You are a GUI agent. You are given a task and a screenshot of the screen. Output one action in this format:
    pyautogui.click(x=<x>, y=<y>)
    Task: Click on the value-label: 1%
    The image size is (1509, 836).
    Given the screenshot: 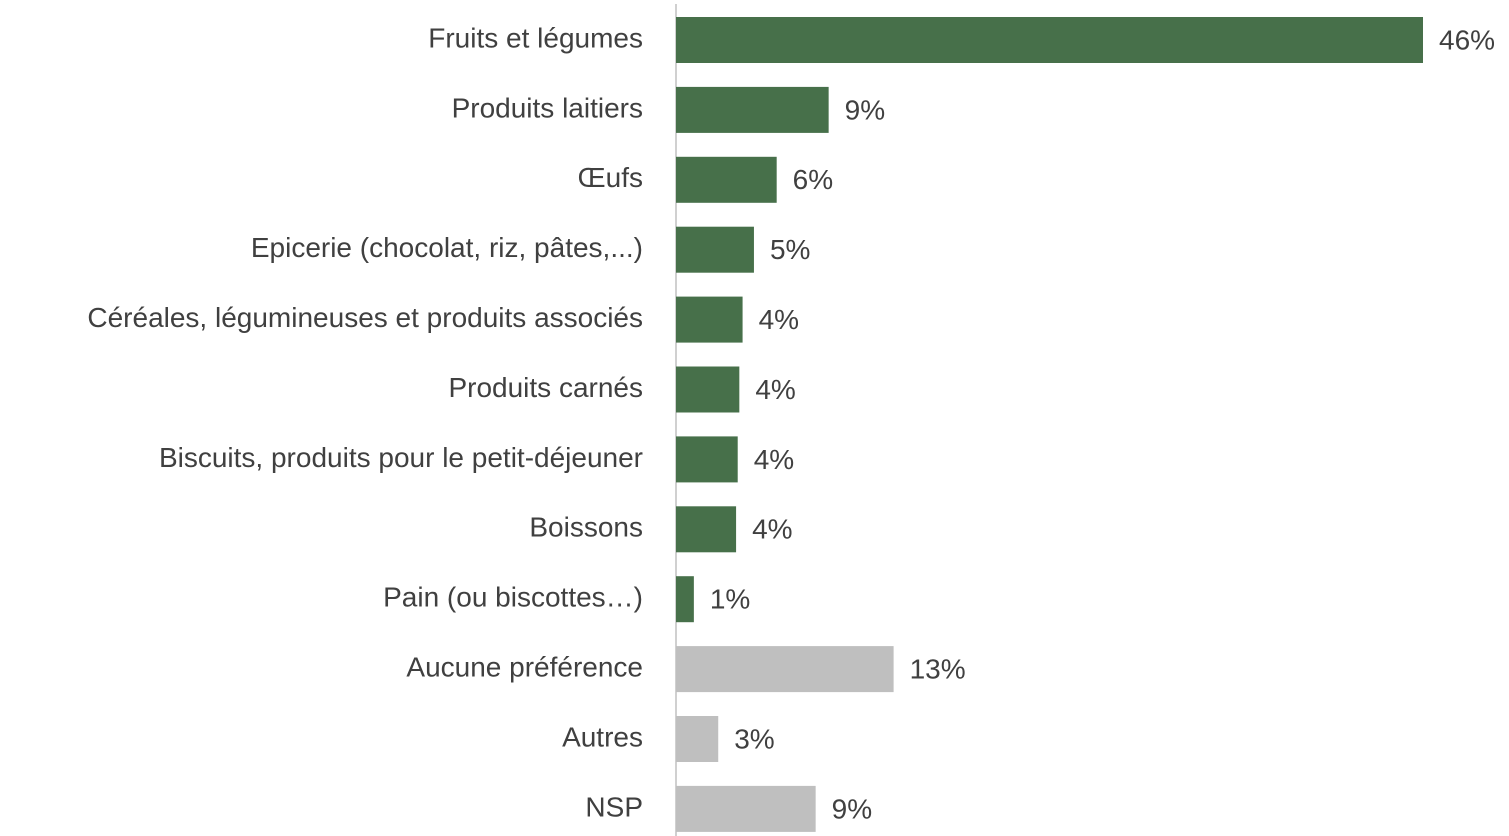 What is the action you would take?
    pyautogui.click(x=730, y=599)
    